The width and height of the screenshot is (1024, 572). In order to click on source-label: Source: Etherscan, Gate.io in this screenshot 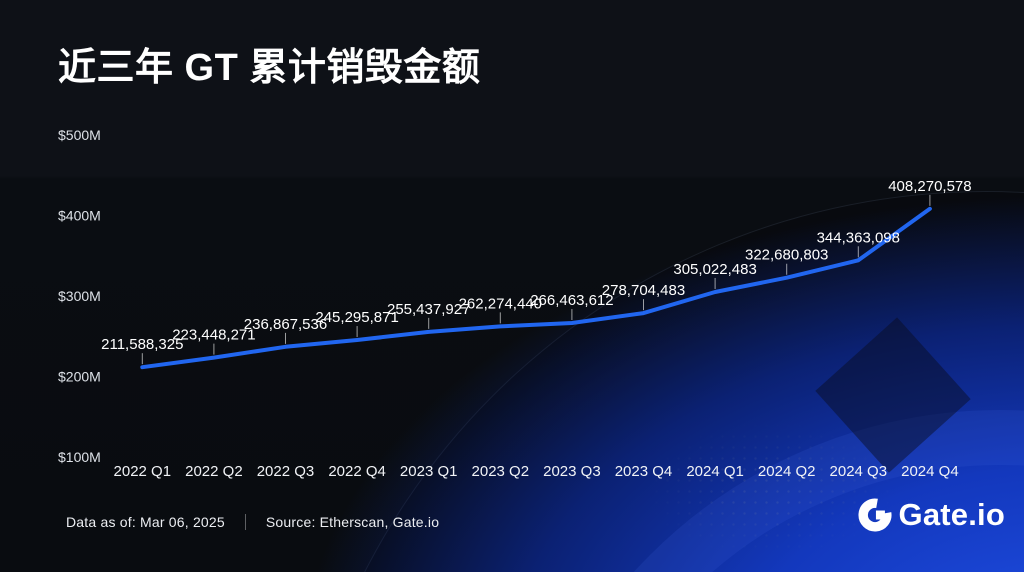, I will do `click(352, 522)`.